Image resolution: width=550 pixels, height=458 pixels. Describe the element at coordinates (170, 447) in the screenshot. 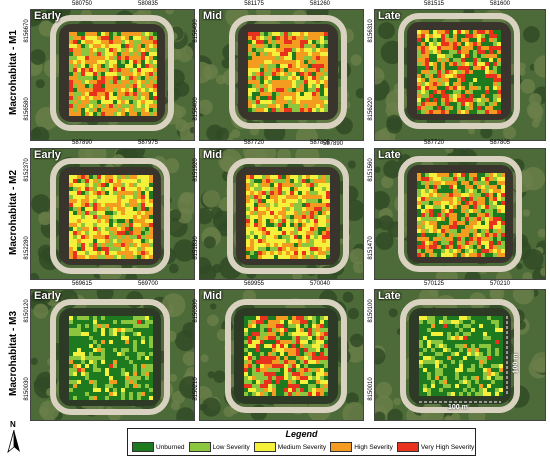

I see `legend-label: Unburned` at that location.